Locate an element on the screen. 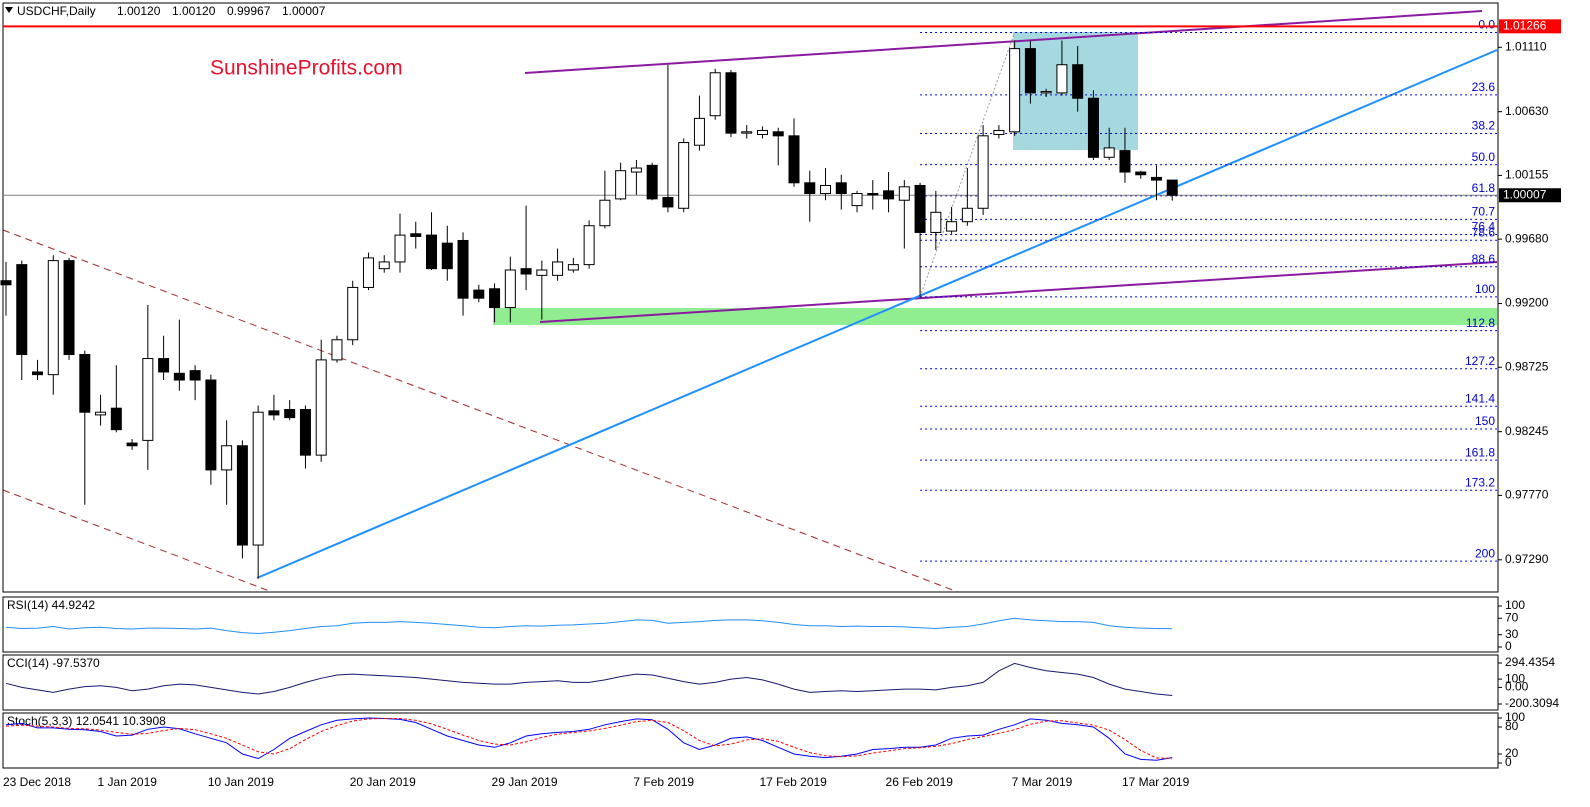 Image resolution: width=1590 pixels, height=807 pixels. y-tick-label: 80 is located at coordinates (1512, 726).